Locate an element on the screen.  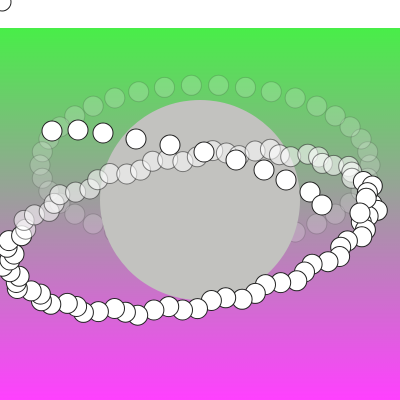
corner-dot is located at coordinates (6, 6).